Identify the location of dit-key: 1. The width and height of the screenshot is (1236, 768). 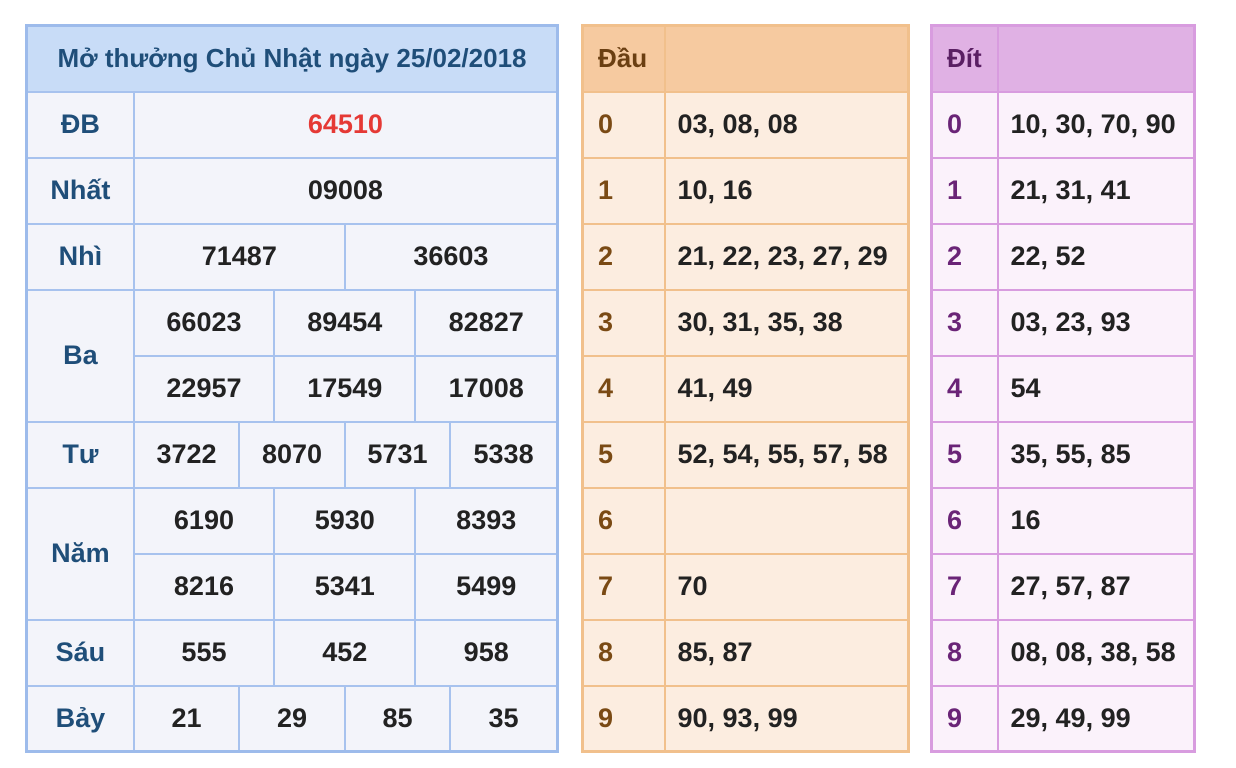
(964, 190).